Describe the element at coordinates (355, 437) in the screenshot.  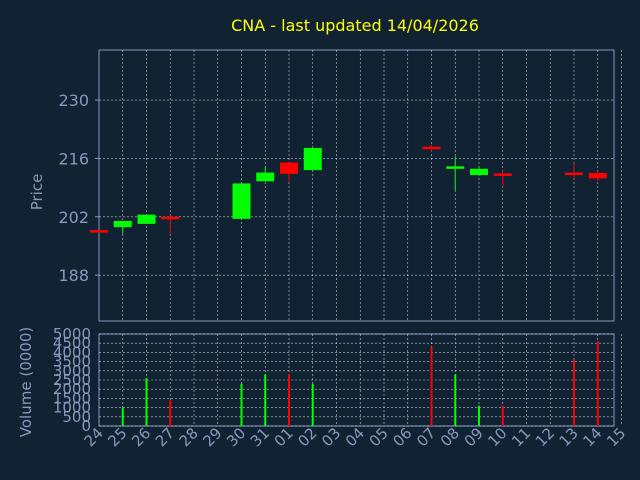
I see `day-tick-label: 04` at that location.